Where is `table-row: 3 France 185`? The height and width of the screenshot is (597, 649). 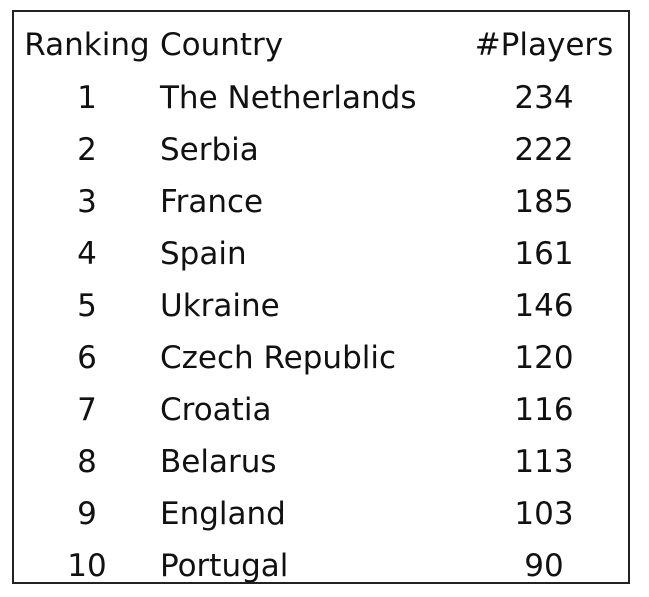
table-row: 3 France 185 is located at coordinates (321, 202).